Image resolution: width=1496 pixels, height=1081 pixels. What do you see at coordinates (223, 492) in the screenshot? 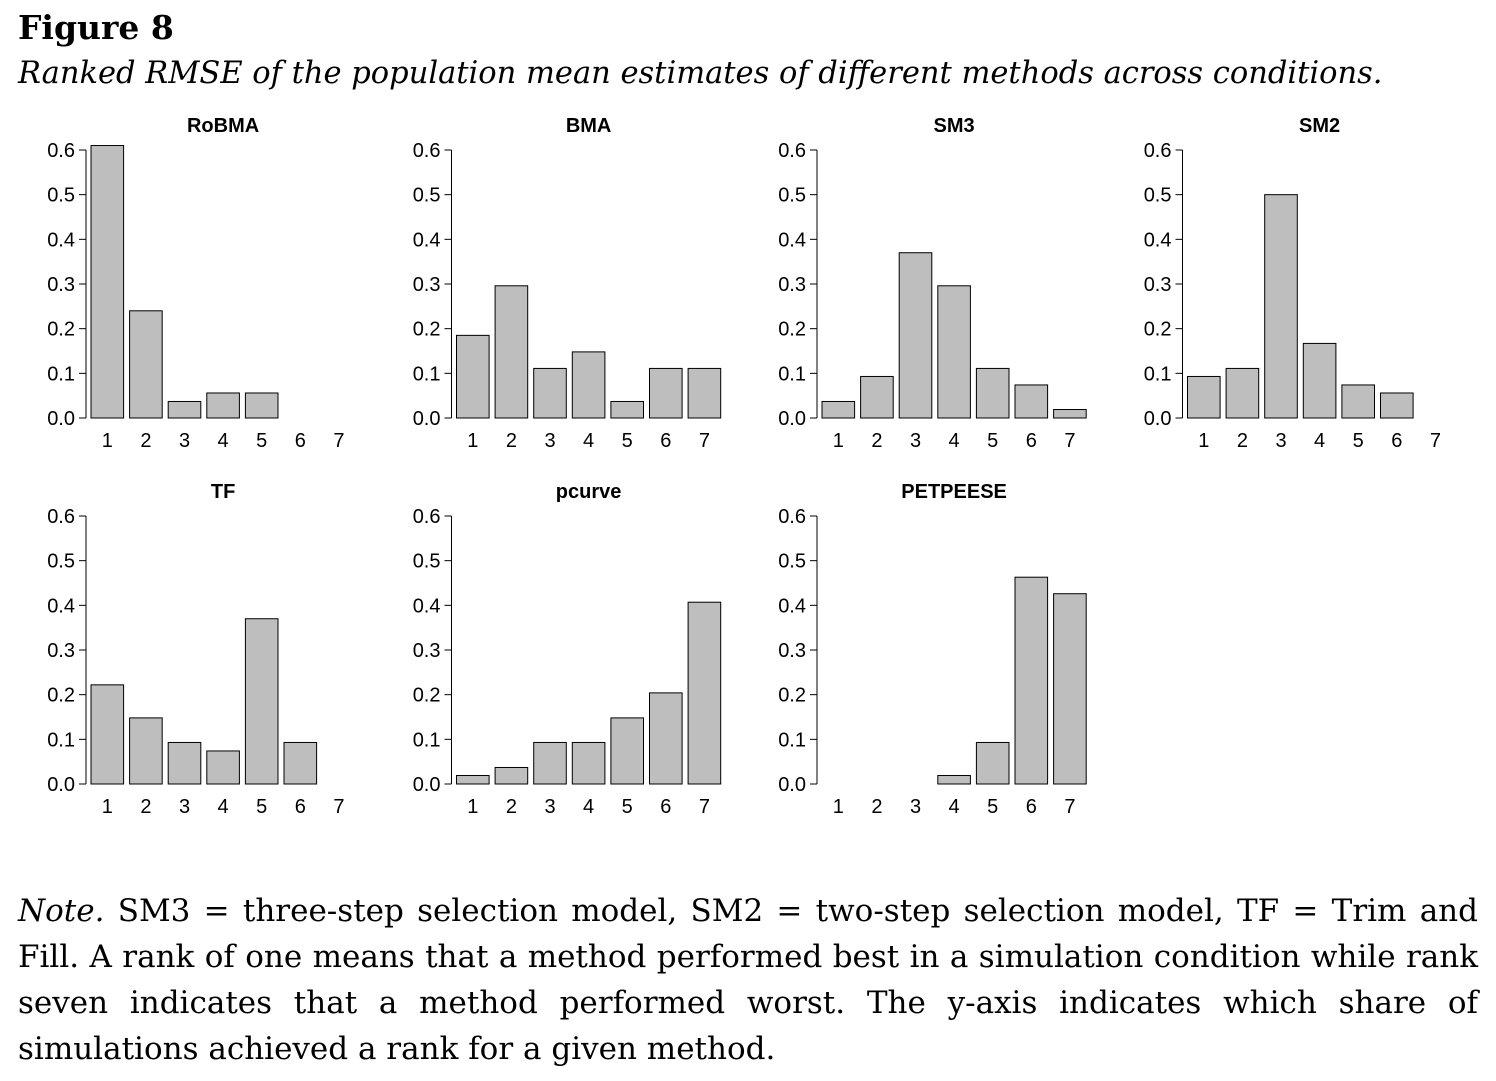
I see `chart-title: TF` at bounding box center [223, 492].